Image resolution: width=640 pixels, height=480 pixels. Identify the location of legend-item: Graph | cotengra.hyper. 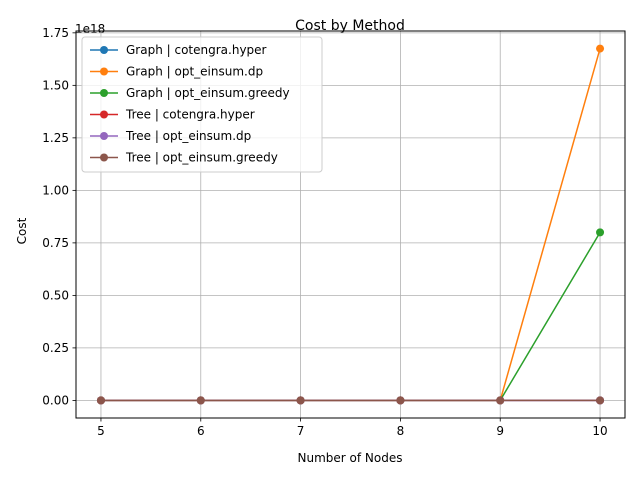
(178, 50).